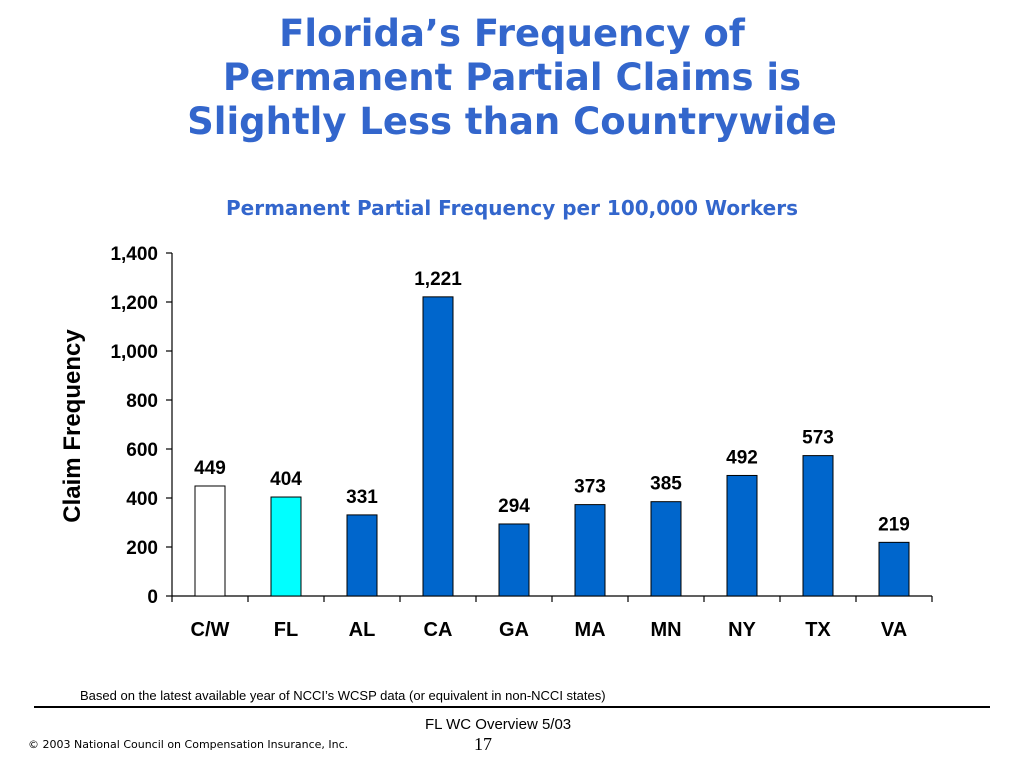 The image size is (1024, 768). I want to click on bar-ny, so click(742, 535).